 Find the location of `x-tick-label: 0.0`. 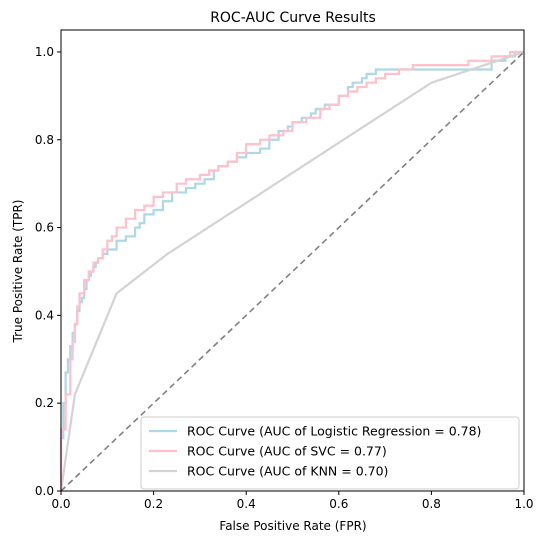

x-tick-label: 0.0 is located at coordinates (60, 504).